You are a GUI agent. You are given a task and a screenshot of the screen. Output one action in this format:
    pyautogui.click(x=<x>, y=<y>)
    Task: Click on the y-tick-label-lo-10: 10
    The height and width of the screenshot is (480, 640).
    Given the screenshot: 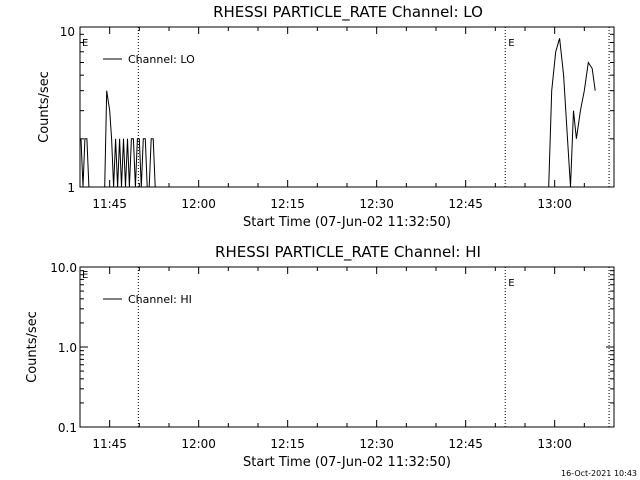 What is the action you would take?
    pyautogui.click(x=67, y=32)
    